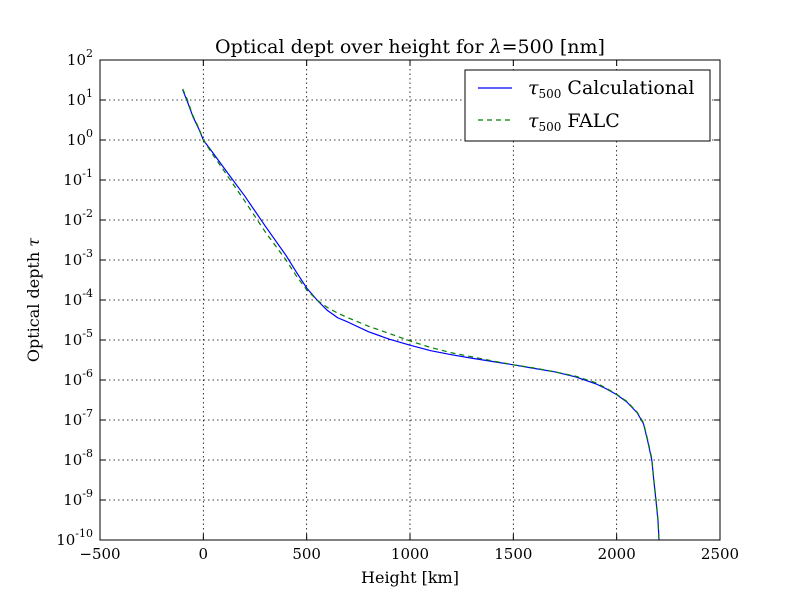  What do you see at coordinates (78, 418) in the screenshot?
I see `y-tick-label: 10⁻⁷` at bounding box center [78, 418].